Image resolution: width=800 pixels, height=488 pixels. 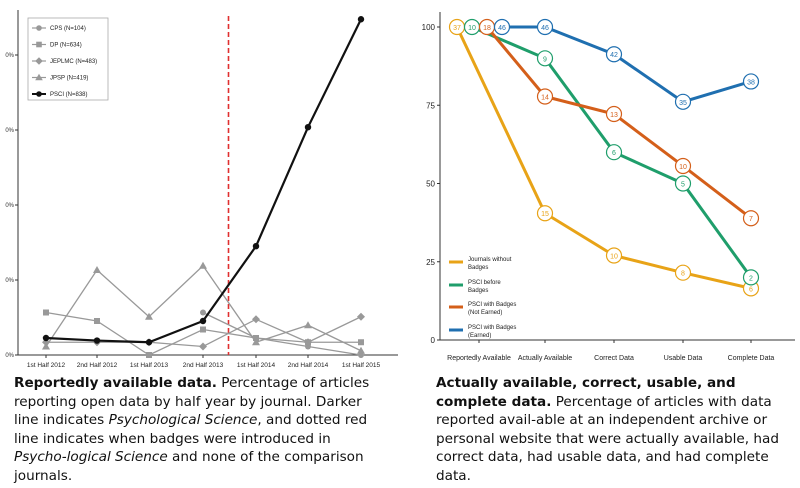 I want to click on left-caption-italic-1: Psychological Science, so click(x=183, y=420).